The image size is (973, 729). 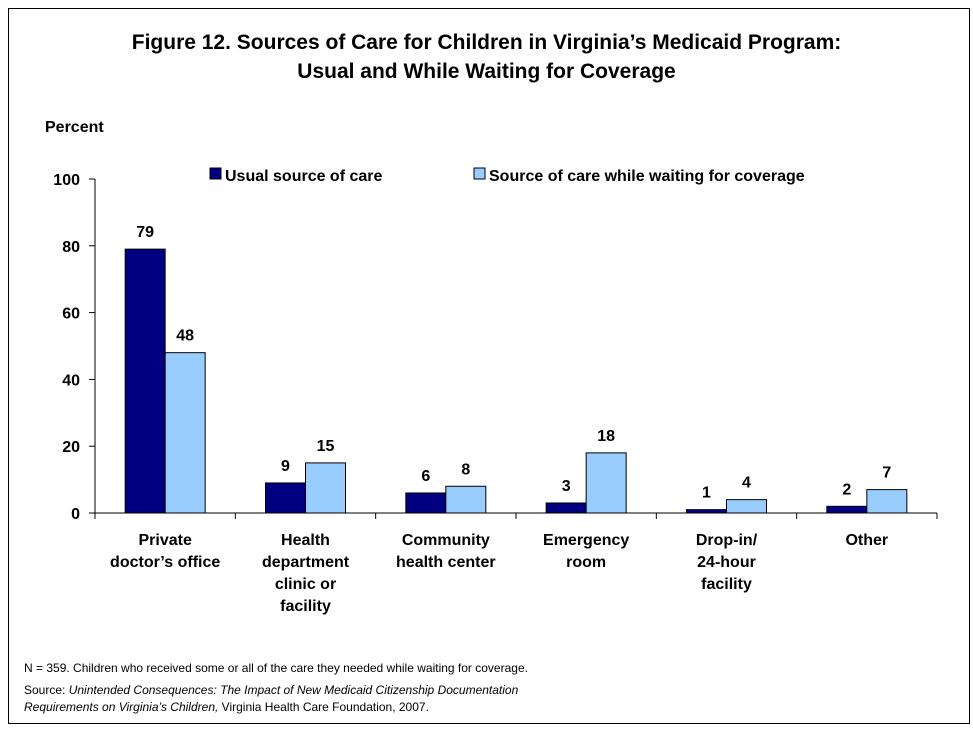 What do you see at coordinates (75, 514) in the screenshot?
I see `y-tick-label-0: 0` at bounding box center [75, 514].